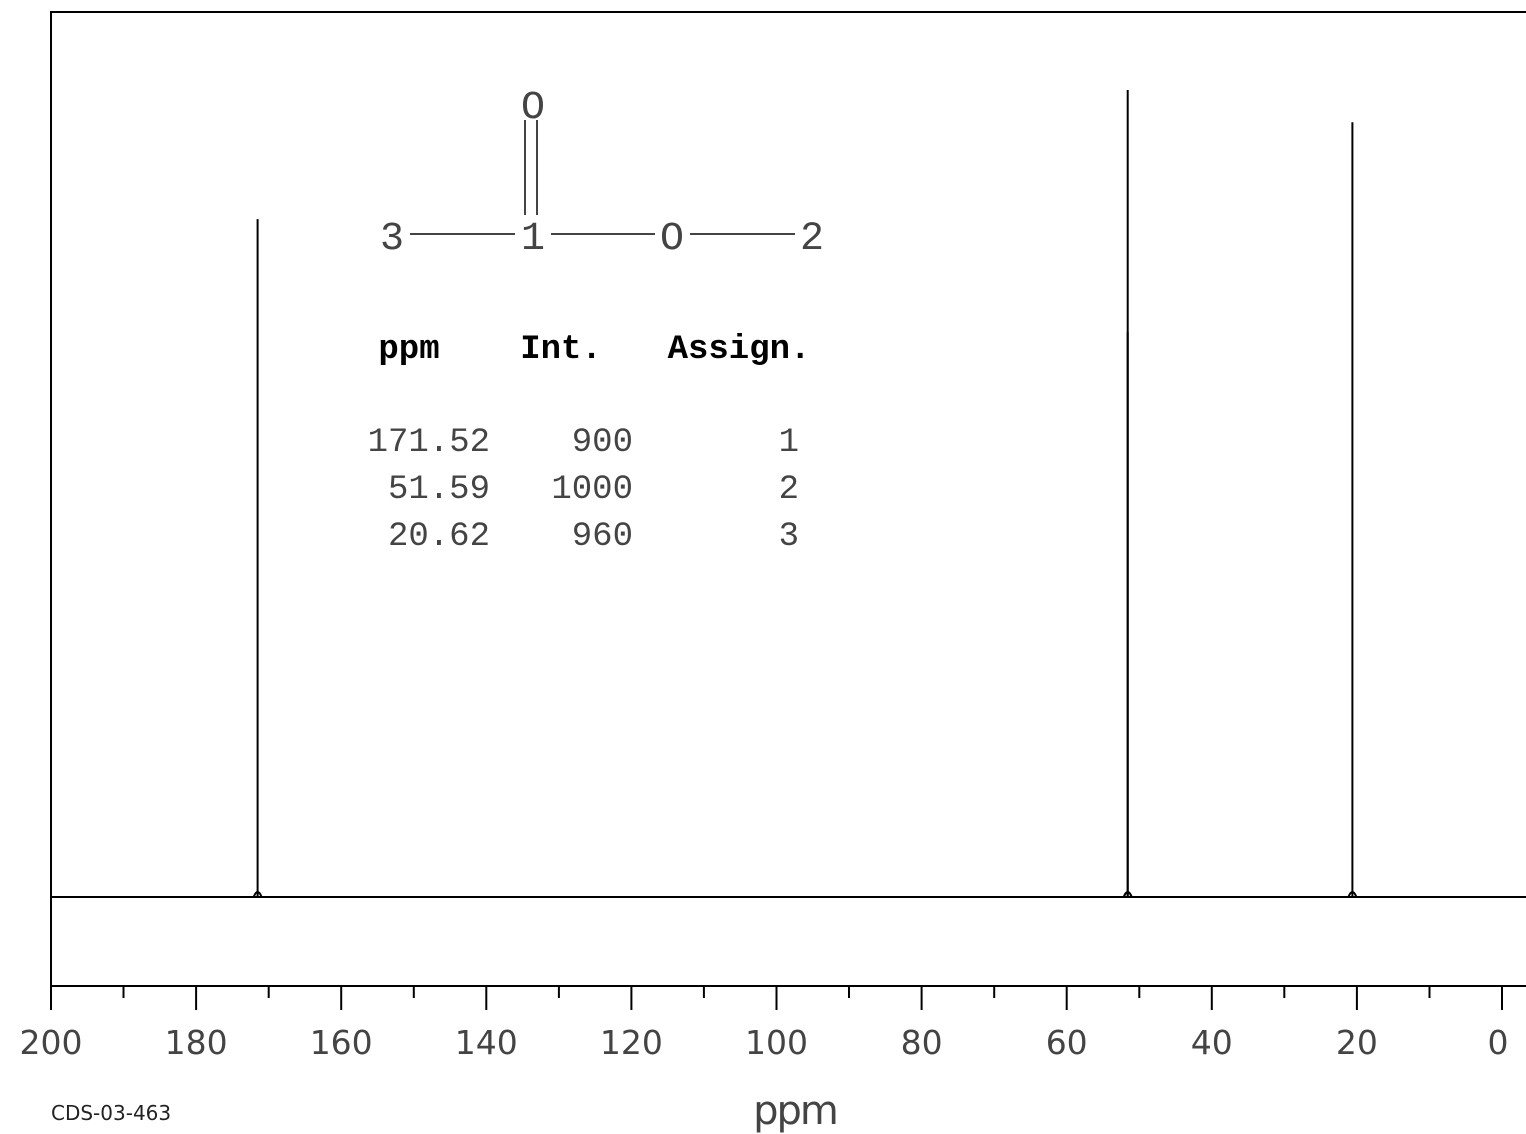 This screenshot has width=1526, height=1134. What do you see at coordinates (776, 1042) in the screenshot?
I see `x-tick-label: 100` at bounding box center [776, 1042].